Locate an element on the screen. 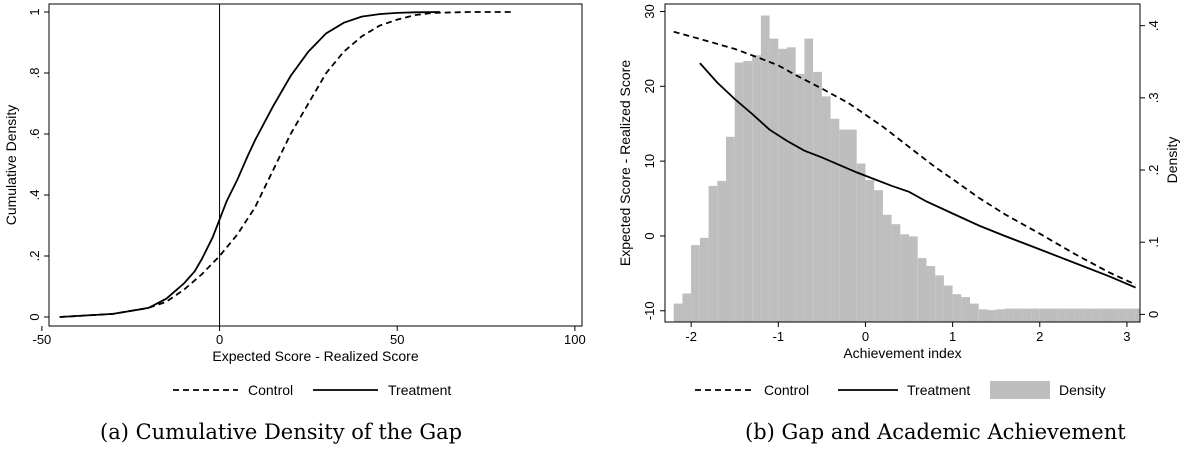 This screenshot has width=1186, height=474. x-tick-label: -1 is located at coordinates (779, 336).